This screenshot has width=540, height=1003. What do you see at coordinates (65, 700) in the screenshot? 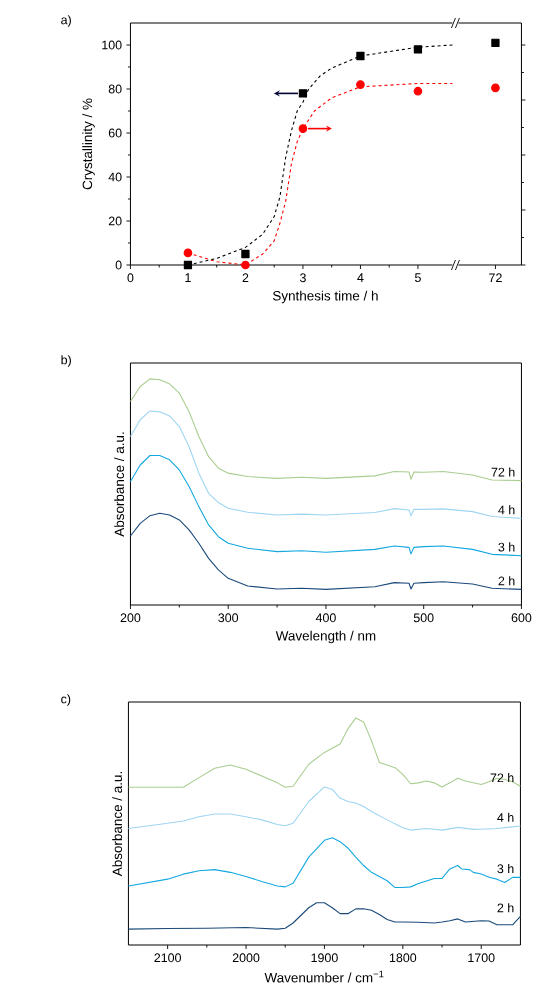
I see `chart-title: c)` at bounding box center [65, 700].